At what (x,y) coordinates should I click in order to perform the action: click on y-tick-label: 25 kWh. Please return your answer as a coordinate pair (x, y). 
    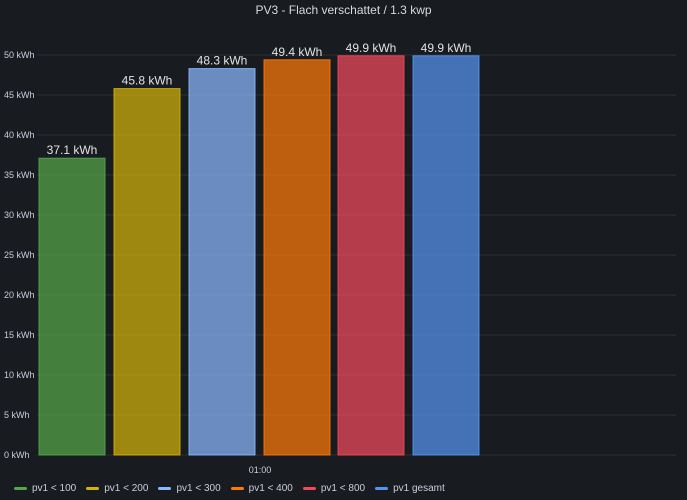
    Looking at the image, I should click on (19, 255).